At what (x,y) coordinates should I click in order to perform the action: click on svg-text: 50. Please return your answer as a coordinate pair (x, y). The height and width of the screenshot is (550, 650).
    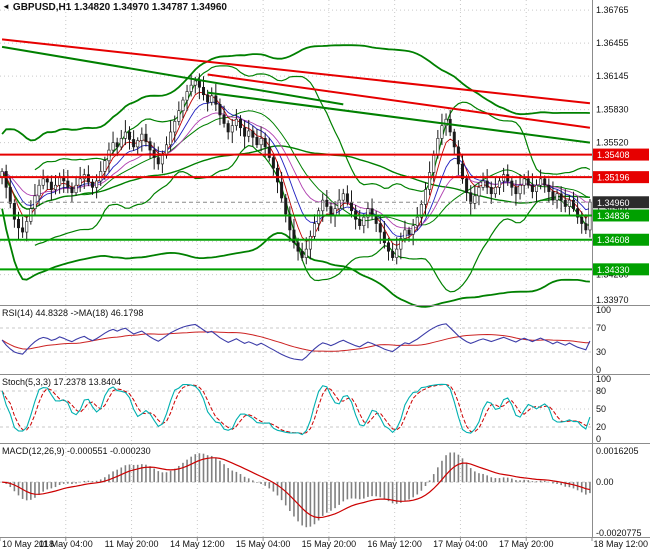
    Looking at the image, I should click on (601, 409).